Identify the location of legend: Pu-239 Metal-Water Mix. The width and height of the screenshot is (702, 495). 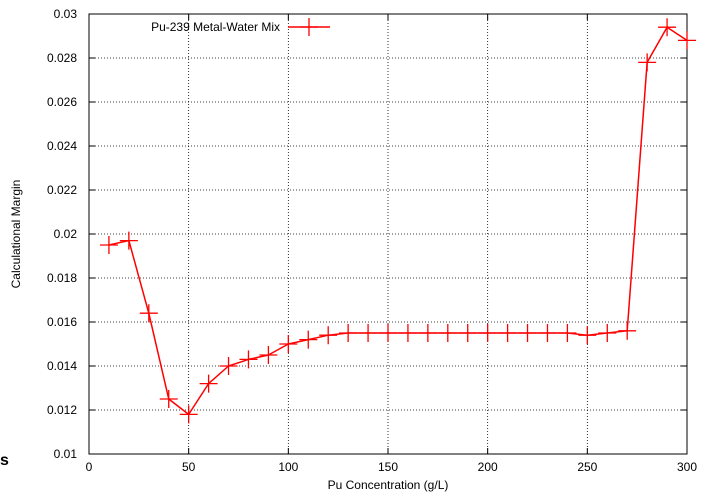
(240, 27).